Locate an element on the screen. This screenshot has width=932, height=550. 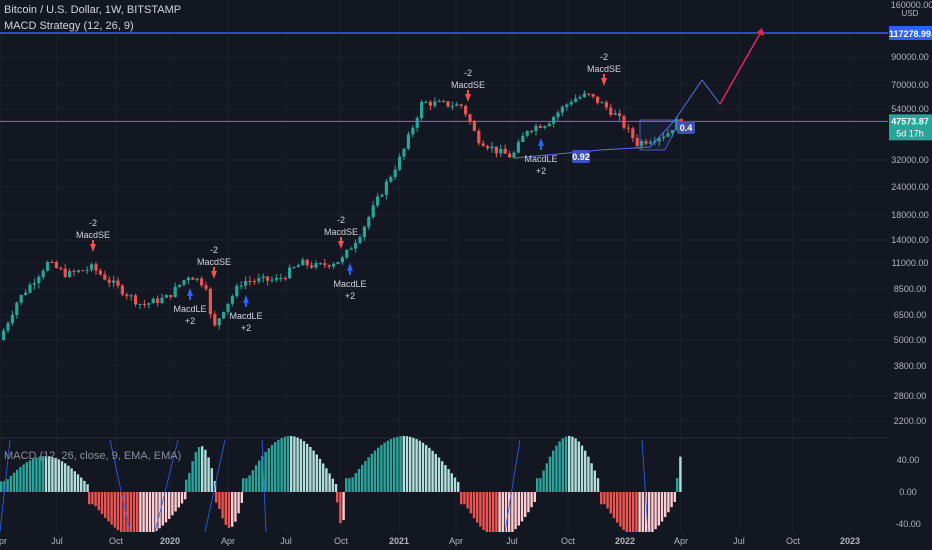
price-tick: 8500.00 is located at coordinates (910, 289).